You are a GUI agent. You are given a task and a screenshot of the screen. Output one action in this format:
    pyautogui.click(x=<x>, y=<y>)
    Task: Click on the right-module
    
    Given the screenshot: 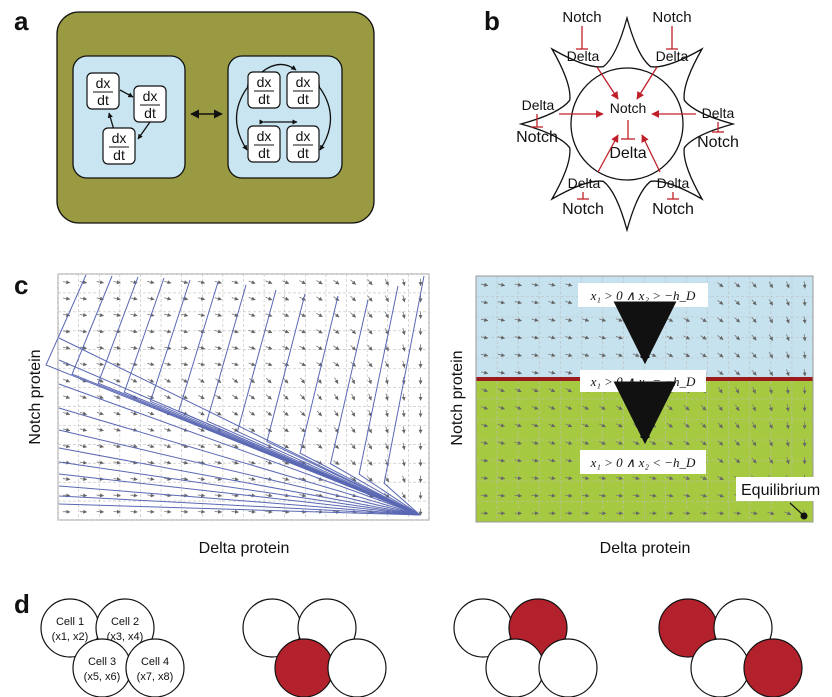 What is the action you would take?
    pyautogui.click(x=285, y=117)
    